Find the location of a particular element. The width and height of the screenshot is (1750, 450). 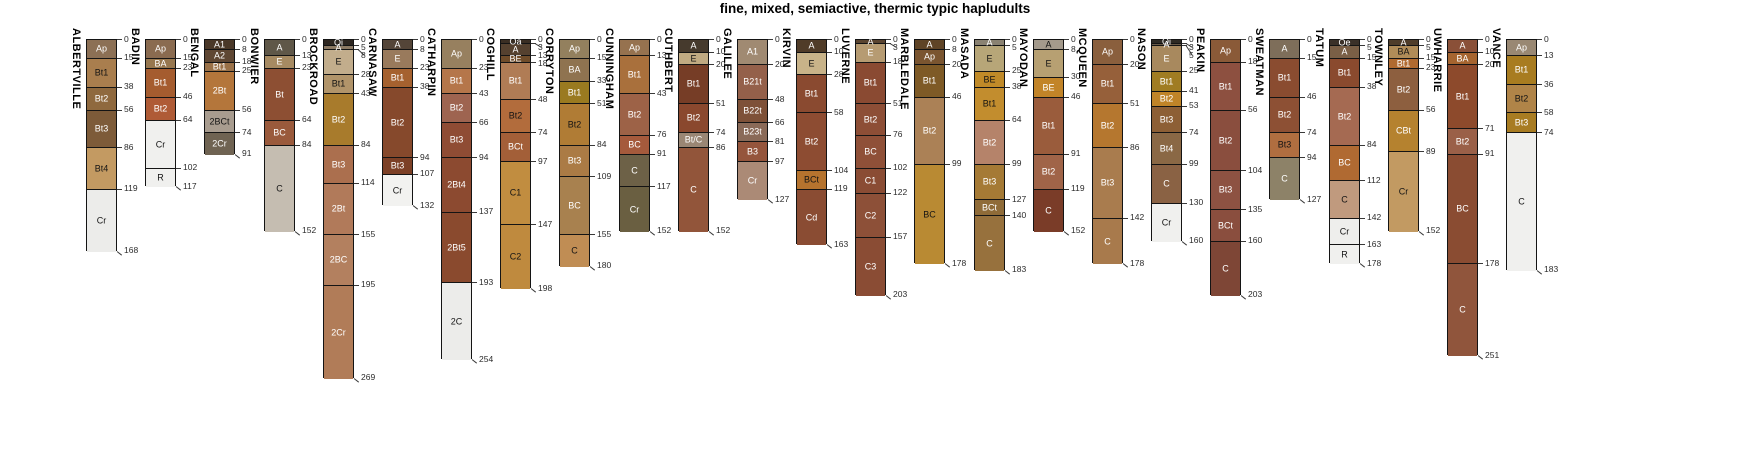

horizon-cr: Cr is located at coordinates (101, 221).